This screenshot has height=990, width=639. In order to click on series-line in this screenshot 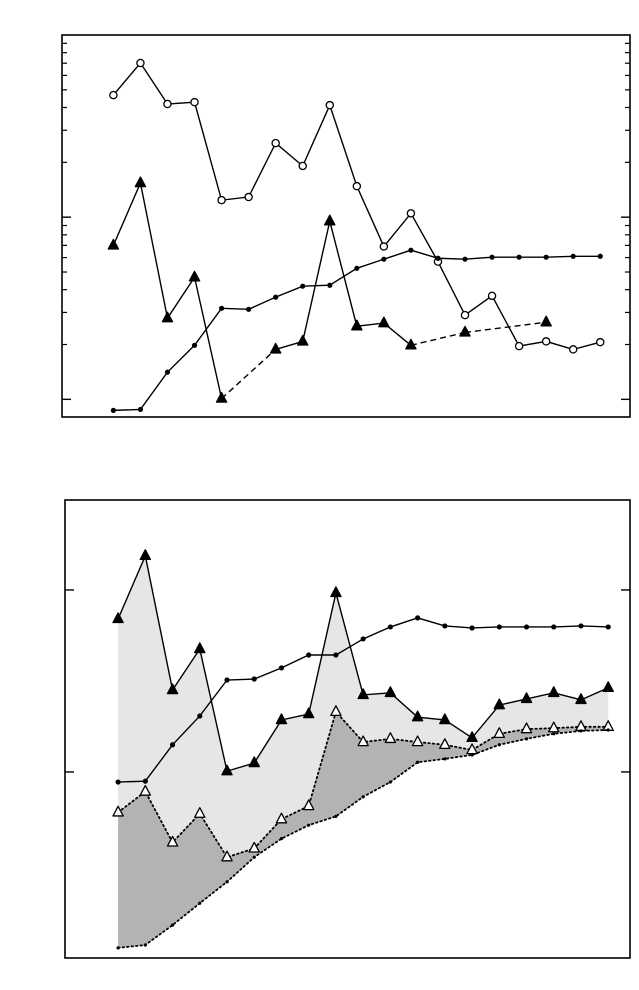, I will do `click(167, 289)`.